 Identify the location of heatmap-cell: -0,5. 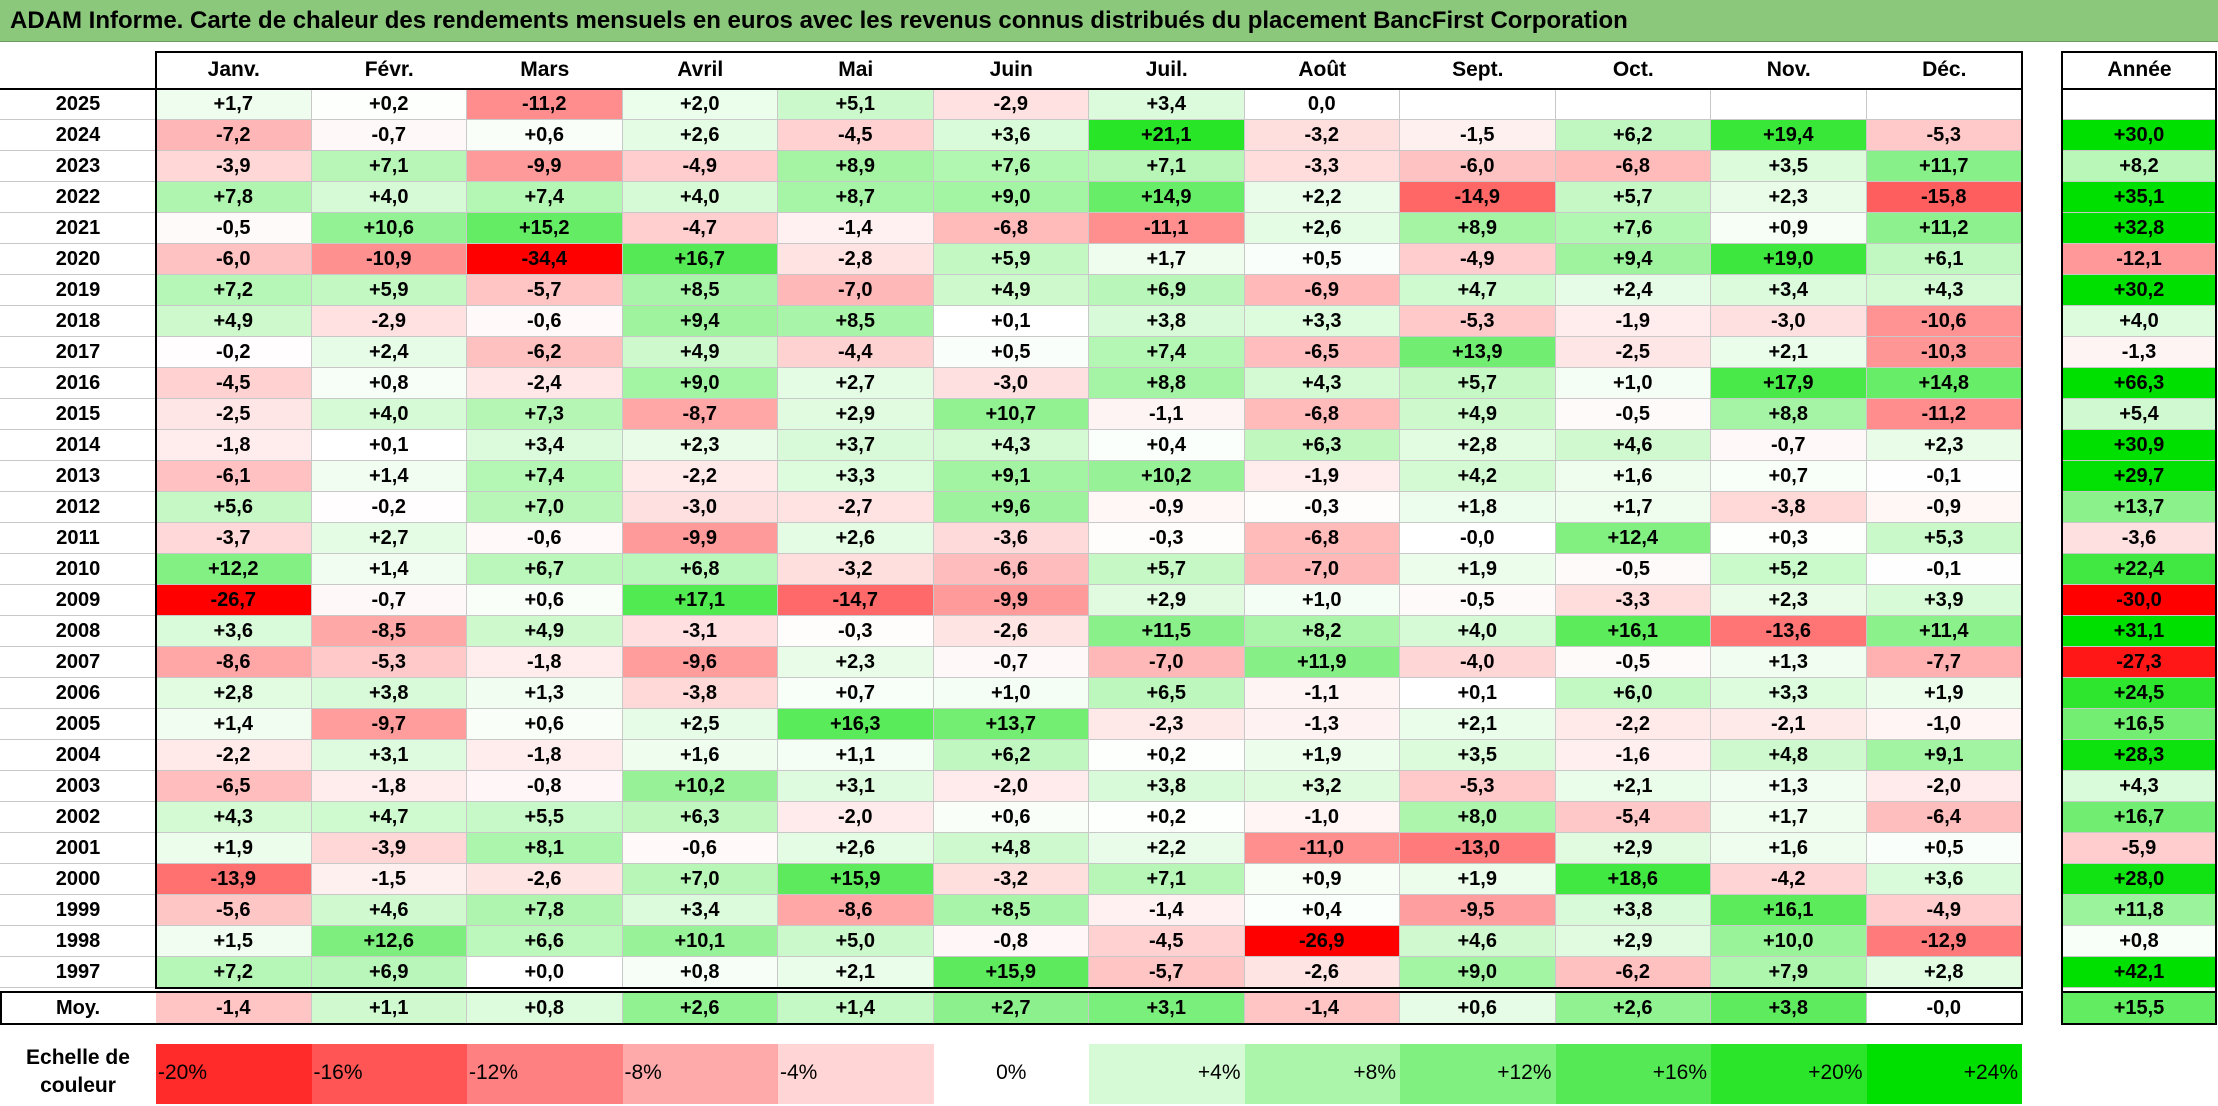
(1633, 662).